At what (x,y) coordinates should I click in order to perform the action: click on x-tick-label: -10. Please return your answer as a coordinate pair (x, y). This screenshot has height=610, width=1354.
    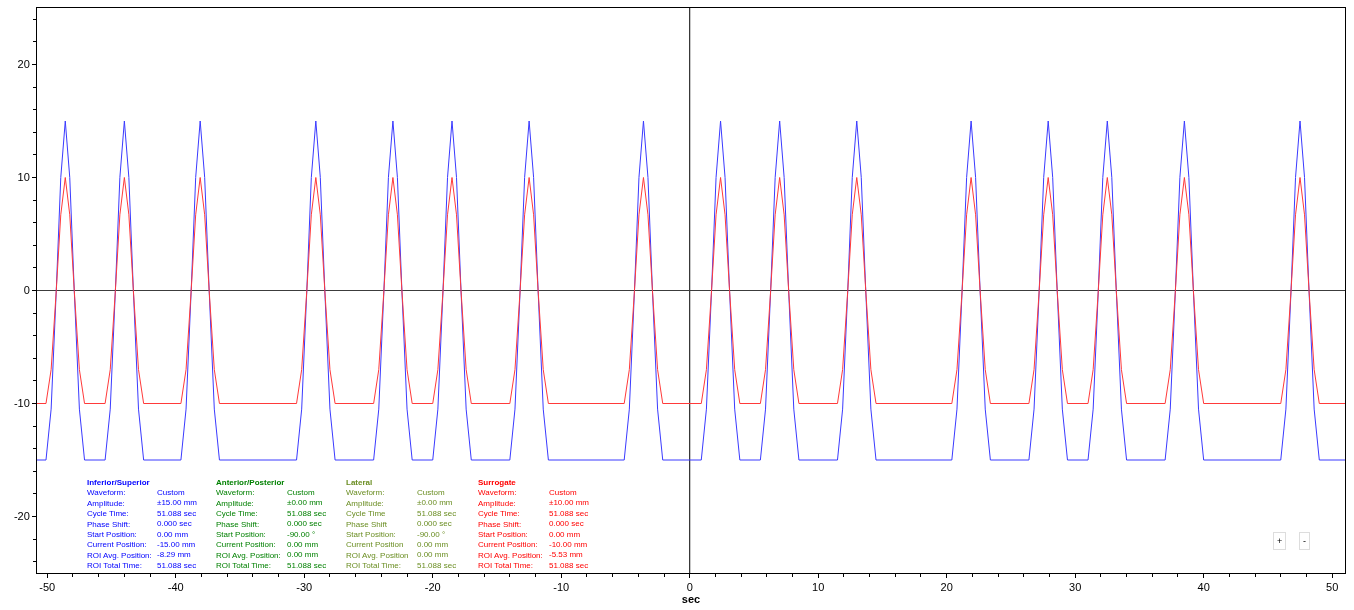
    Looking at the image, I should click on (561, 587).